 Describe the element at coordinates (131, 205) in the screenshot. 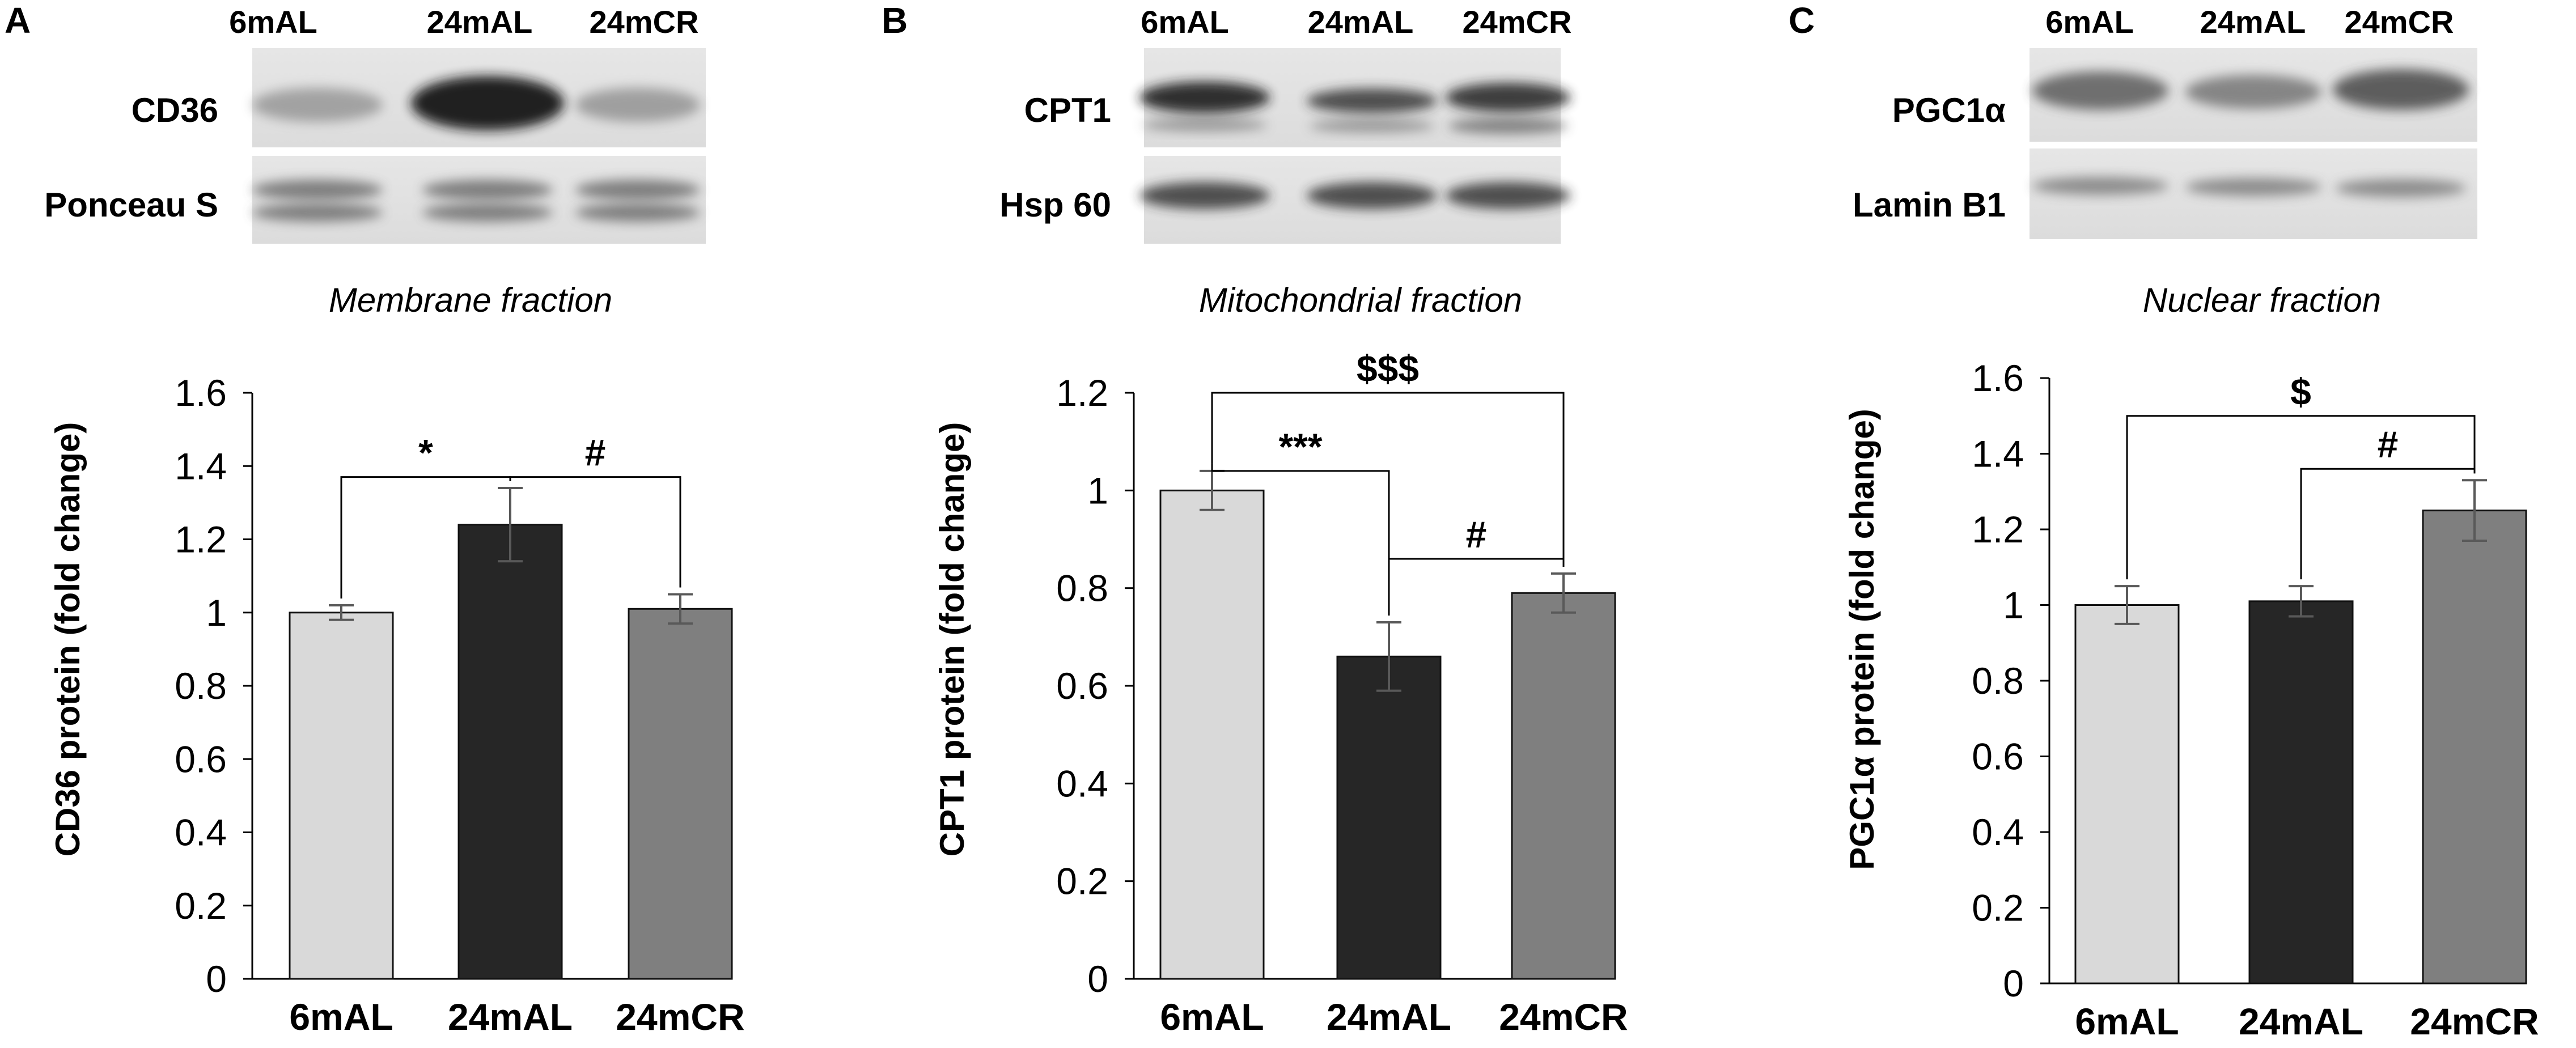

I see `blot-label: Ponceau S` at that location.